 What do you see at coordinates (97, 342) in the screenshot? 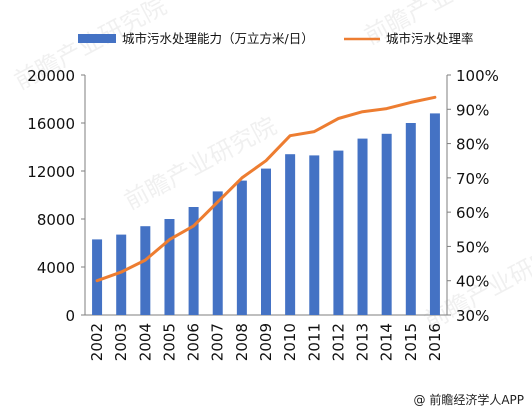
I see `x-tick-label: 2002` at bounding box center [97, 342].